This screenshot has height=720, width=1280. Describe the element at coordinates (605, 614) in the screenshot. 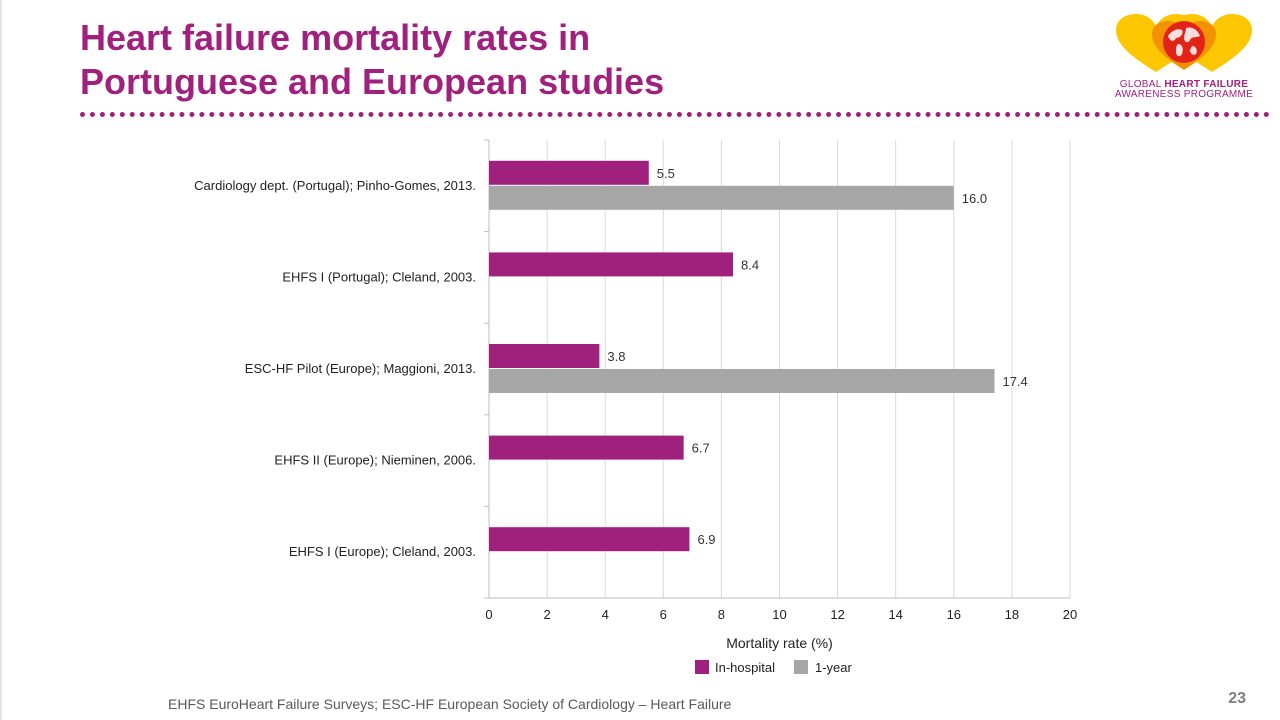

I see `x-tick-label: 4` at that location.